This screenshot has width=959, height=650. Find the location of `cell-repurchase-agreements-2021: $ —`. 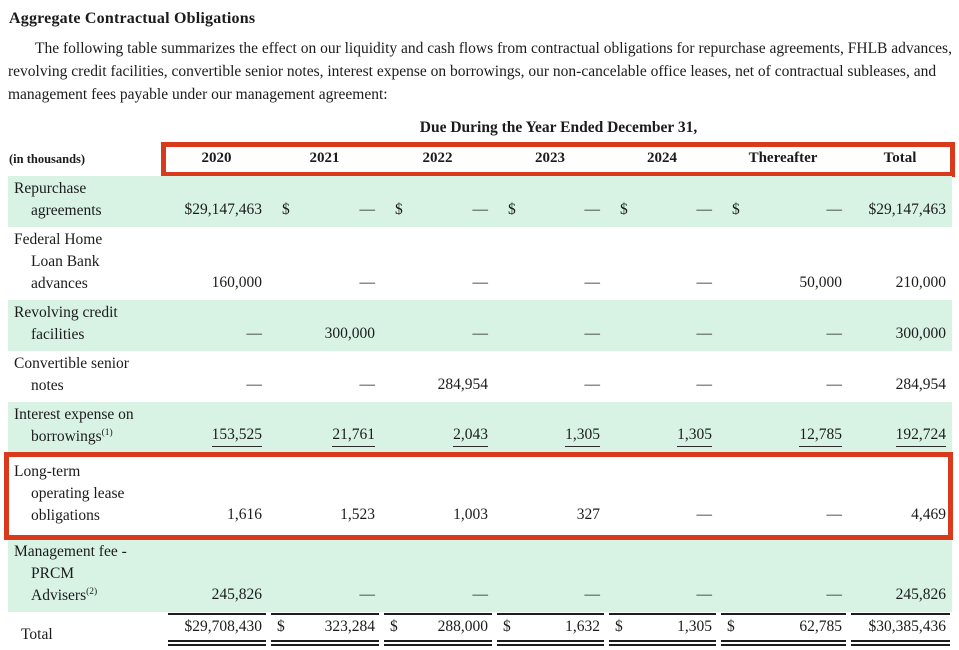

cell-repurchase-agreements-2021: $ — is located at coordinates (324, 210).